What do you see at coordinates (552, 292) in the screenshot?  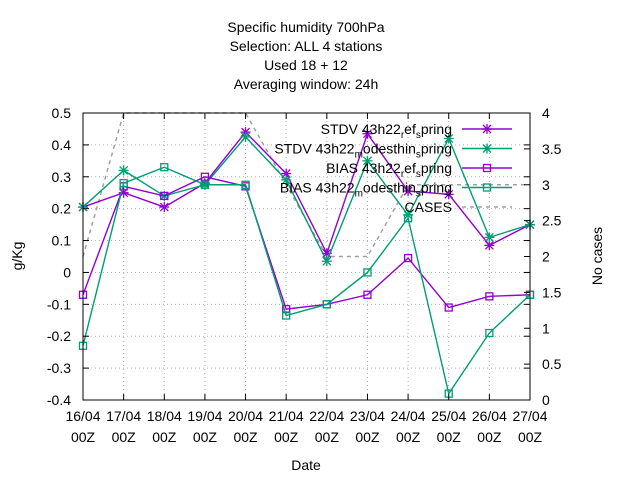 I see `y2-tick-label: 1.5` at bounding box center [552, 292].